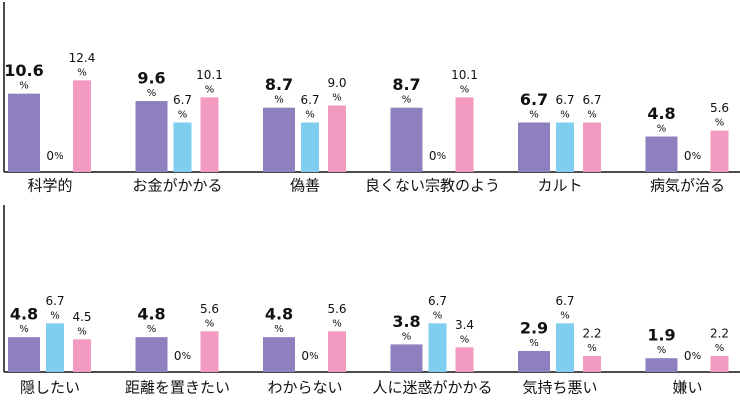  What do you see at coordinates (49, 186) in the screenshot?
I see `x-tick-label: 科学的` at bounding box center [49, 186].